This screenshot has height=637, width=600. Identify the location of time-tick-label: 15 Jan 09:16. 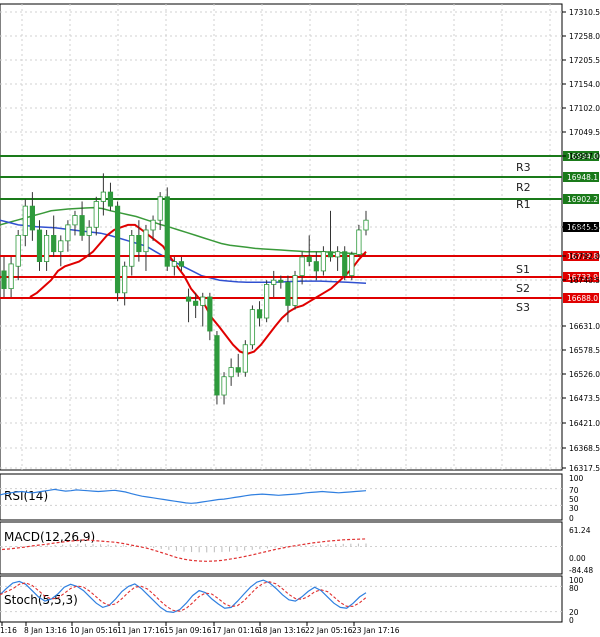
(188, 630).